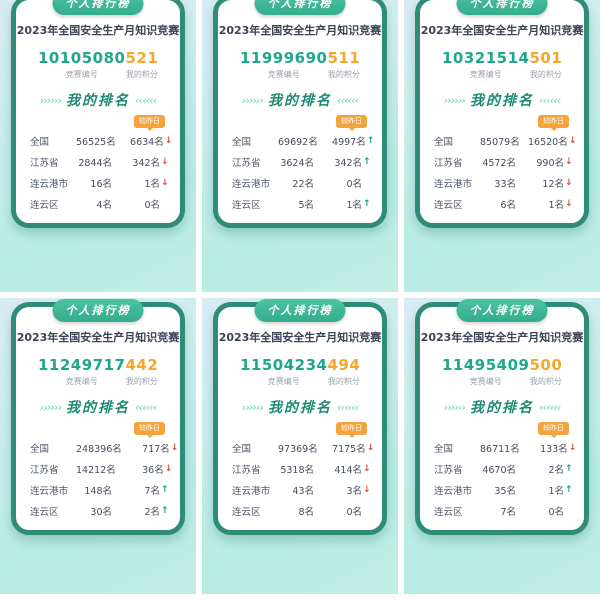  Describe the element at coordinates (284, 58) in the screenshot. I see `contest-id: 11999690` at that location.